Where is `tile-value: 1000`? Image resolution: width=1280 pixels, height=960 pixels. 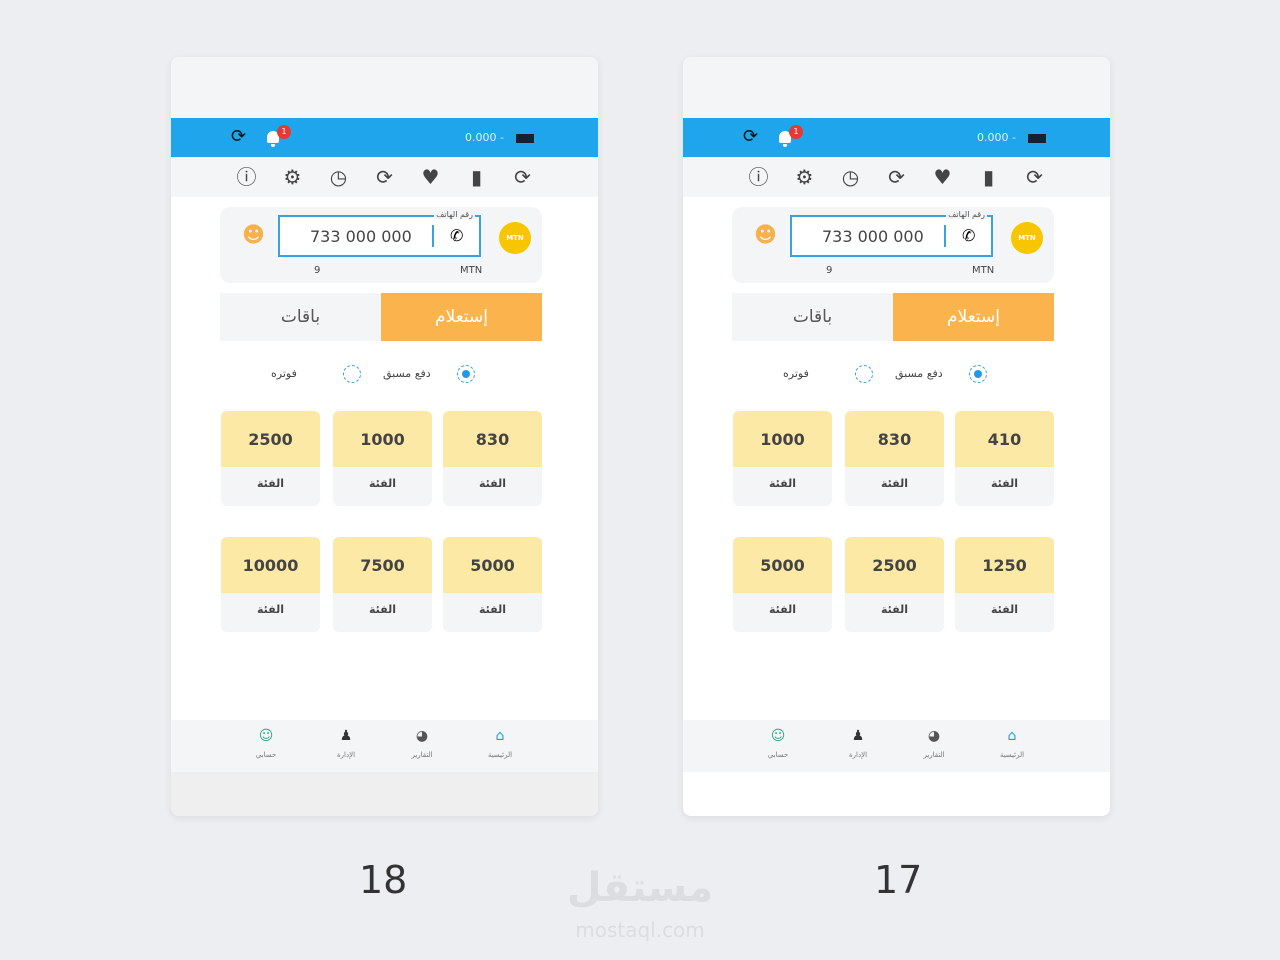 tile-value: 1000 is located at coordinates (382, 439).